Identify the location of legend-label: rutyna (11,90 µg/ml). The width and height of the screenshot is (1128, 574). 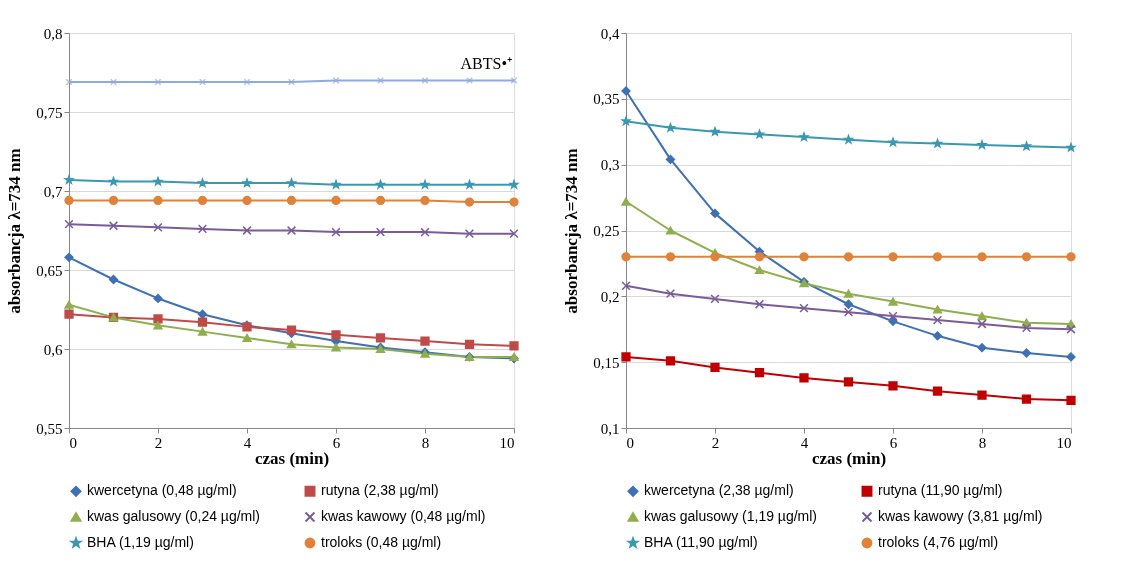
(940, 490).